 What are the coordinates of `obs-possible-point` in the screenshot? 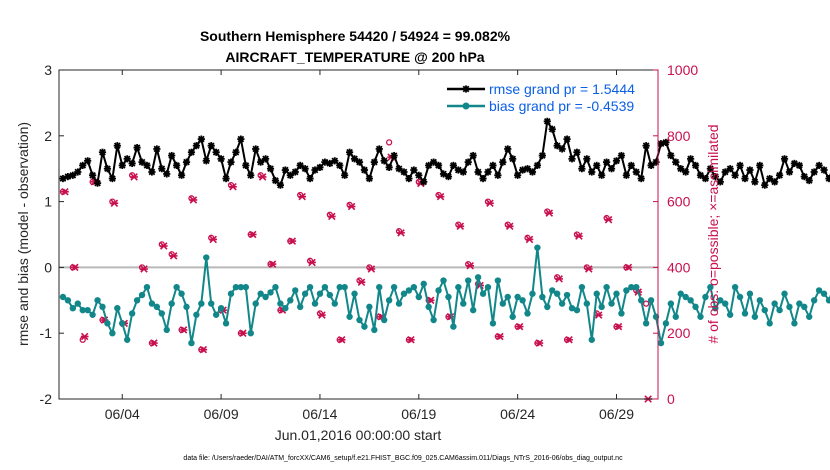 It's located at (646, 303).